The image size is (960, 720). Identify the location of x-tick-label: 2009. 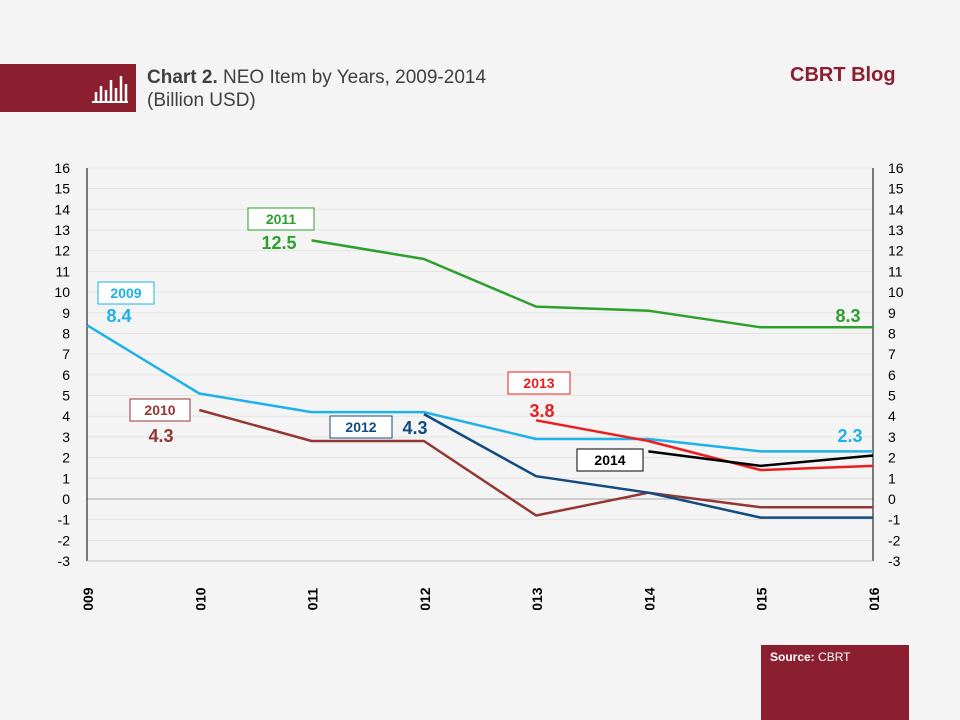
(88, 598).